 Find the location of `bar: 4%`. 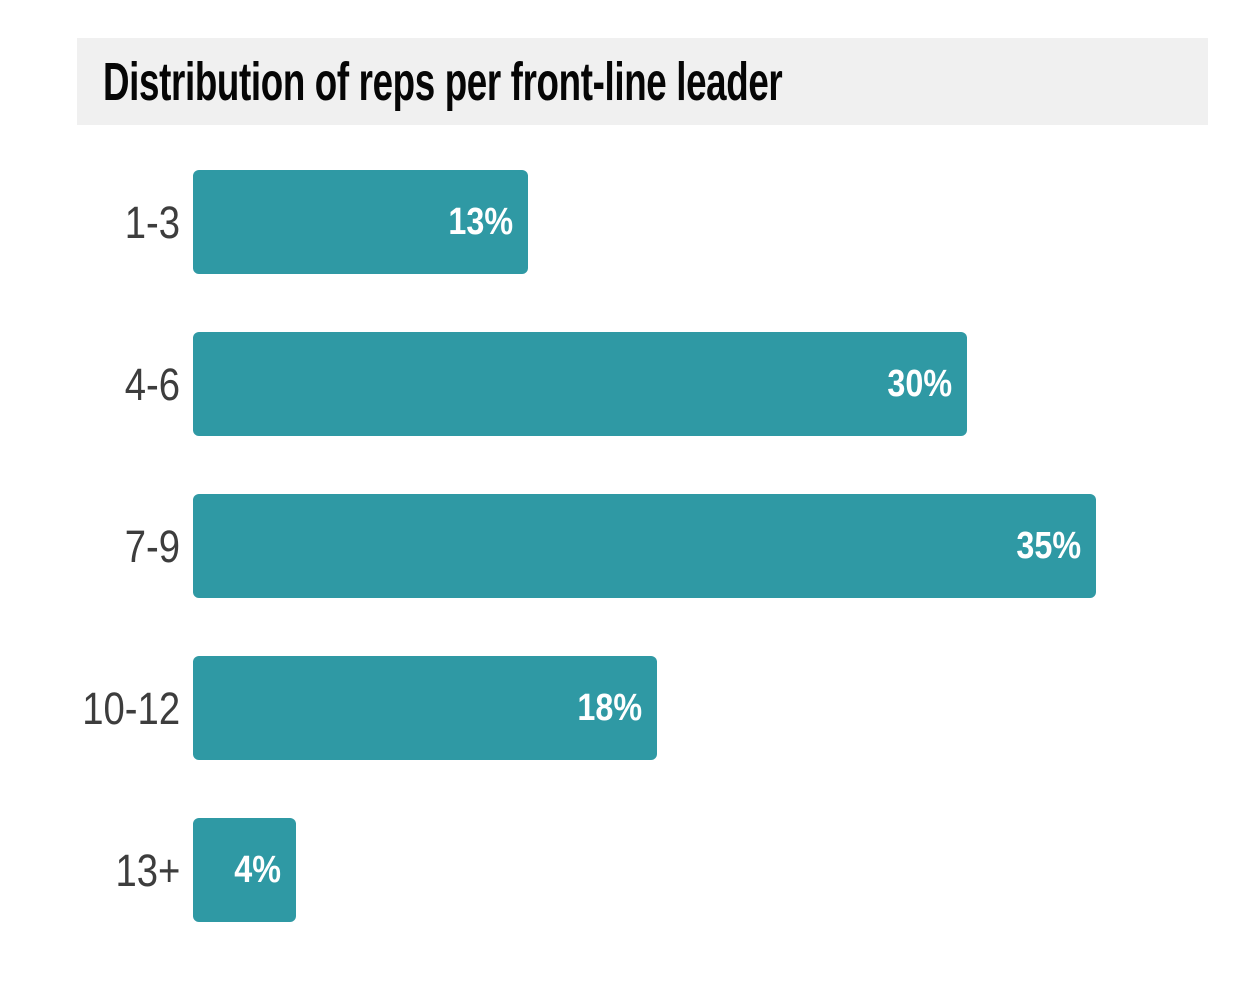

bar: 4% is located at coordinates (244, 870).